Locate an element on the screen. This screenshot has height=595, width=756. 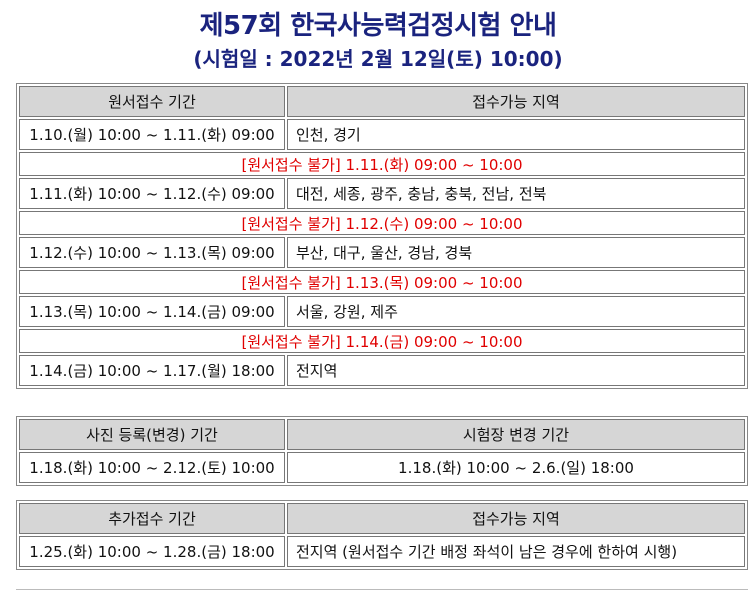
photo-change-period-cell: 1.18.(화) 10:00 ~ 2.12.(토) 10:00 is located at coordinates (152, 467).